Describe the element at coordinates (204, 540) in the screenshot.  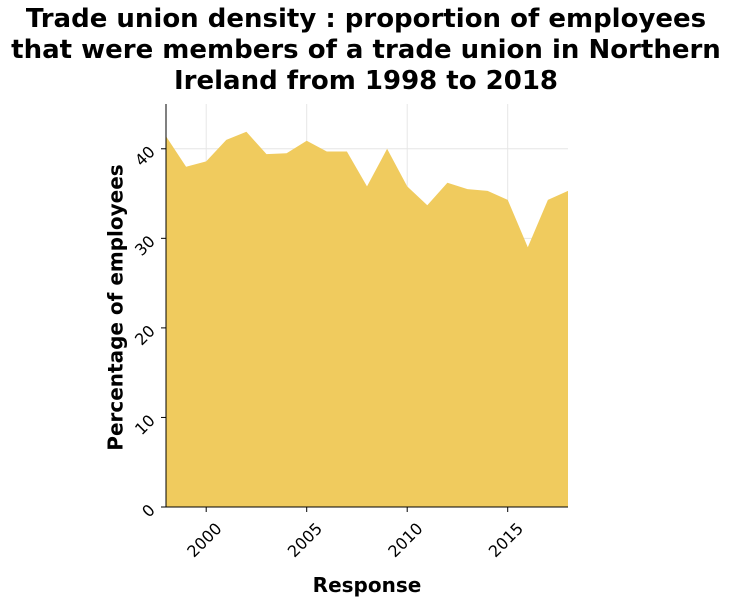
I see `x-tick-label: 2000` at that location.